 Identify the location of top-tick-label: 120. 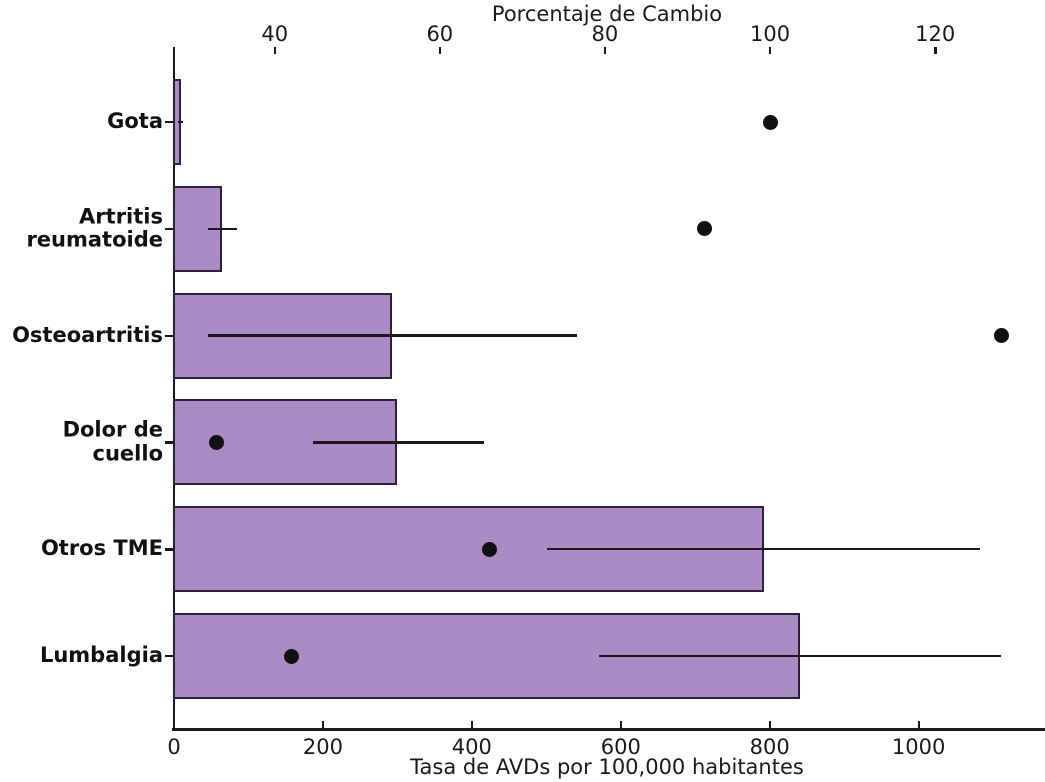
(935, 34).